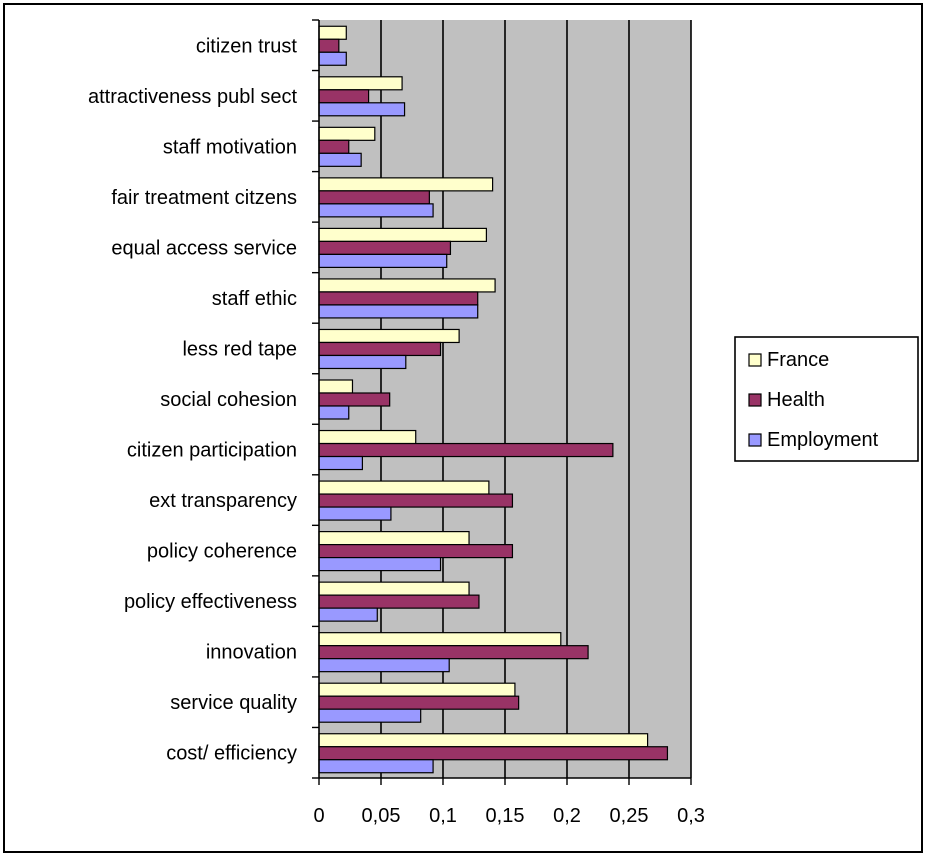 The image size is (928, 858). What do you see at coordinates (204, 198) in the screenshot?
I see `category-label: fair treatment citzens` at bounding box center [204, 198].